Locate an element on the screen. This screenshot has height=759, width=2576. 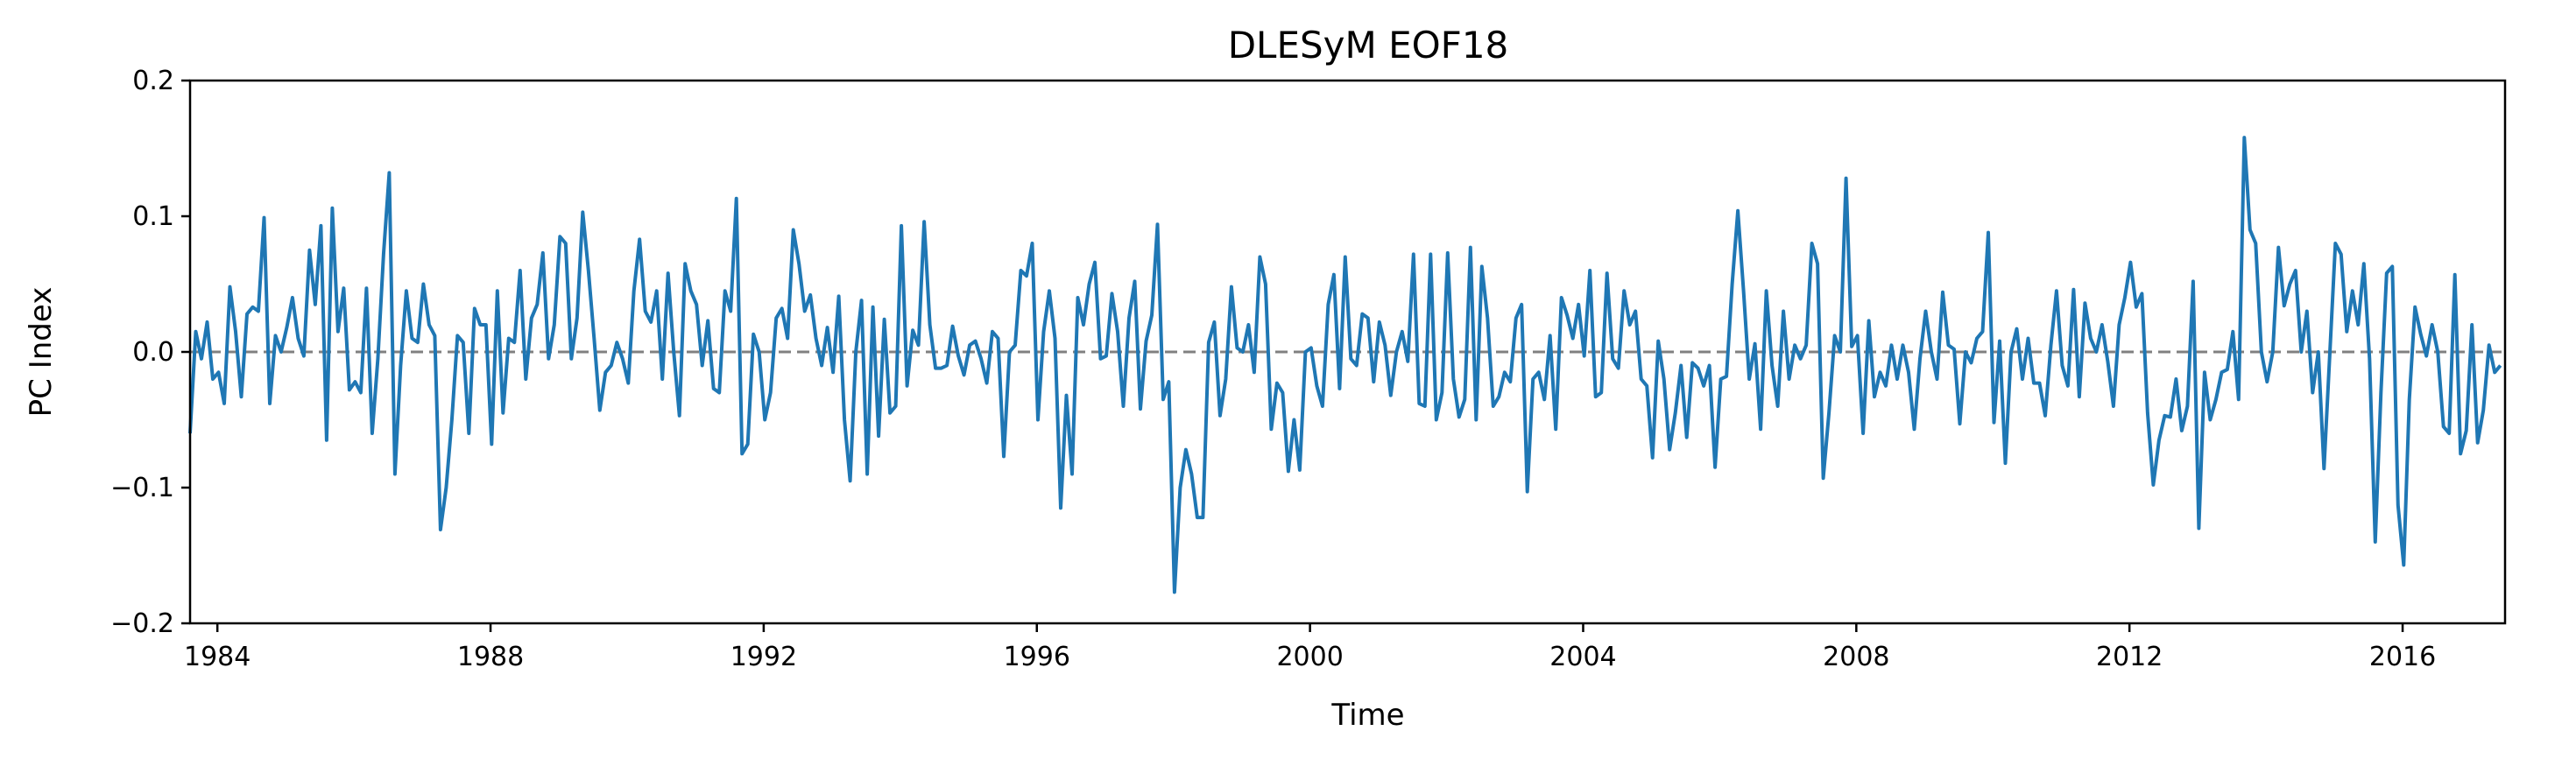
y-axis-label: PC Index is located at coordinates (41, 352).